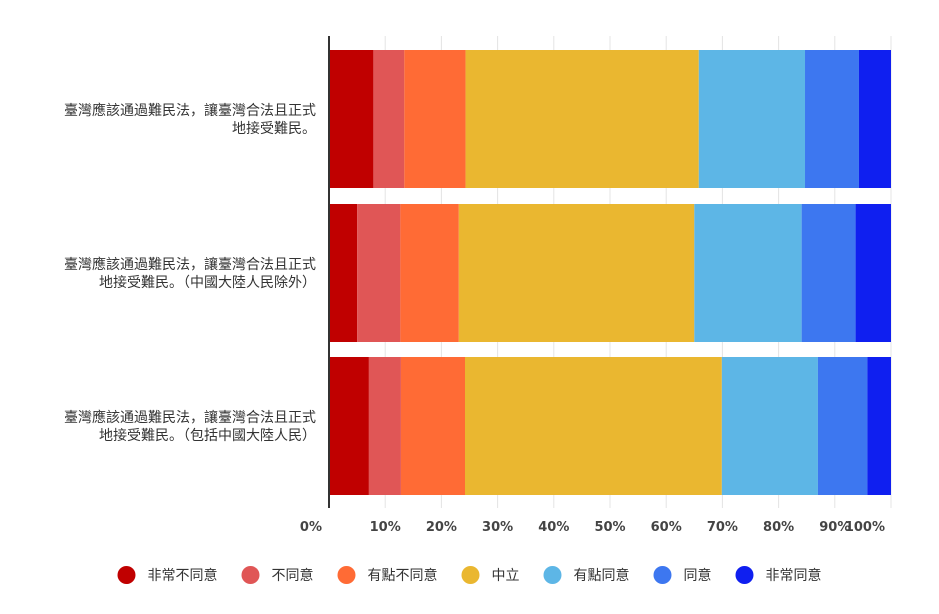 The width and height of the screenshot is (939, 614). I want to click on legend-label: 非常同意, so click(794, 575).